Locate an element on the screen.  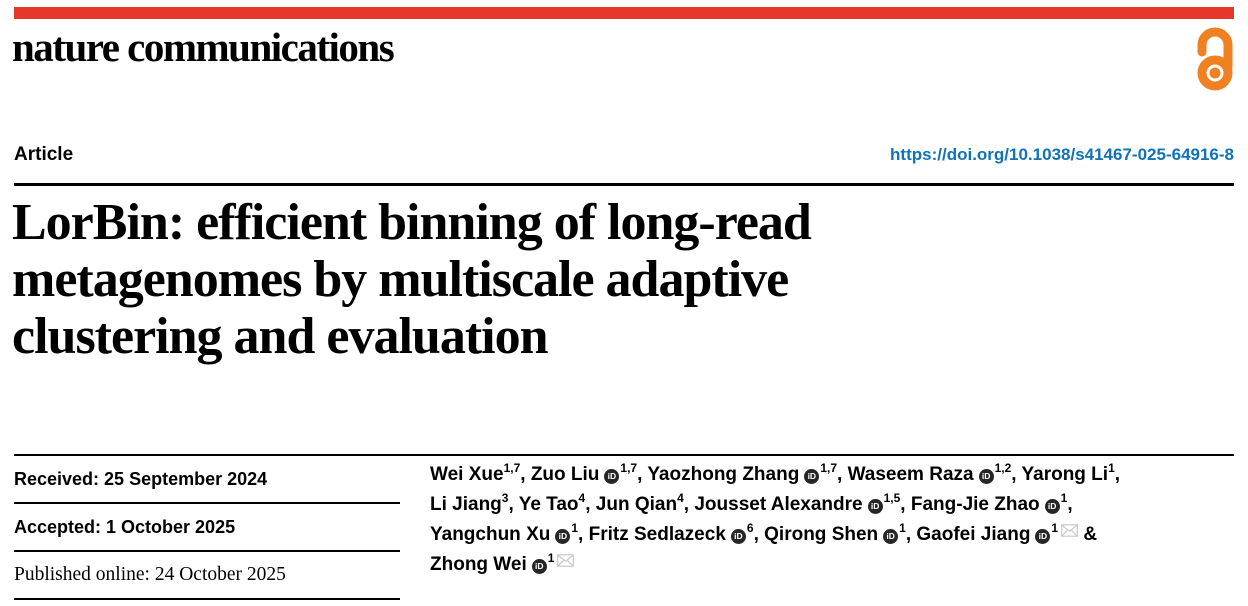
author-name: Zuo Liu is located at coordinates (565, 474).